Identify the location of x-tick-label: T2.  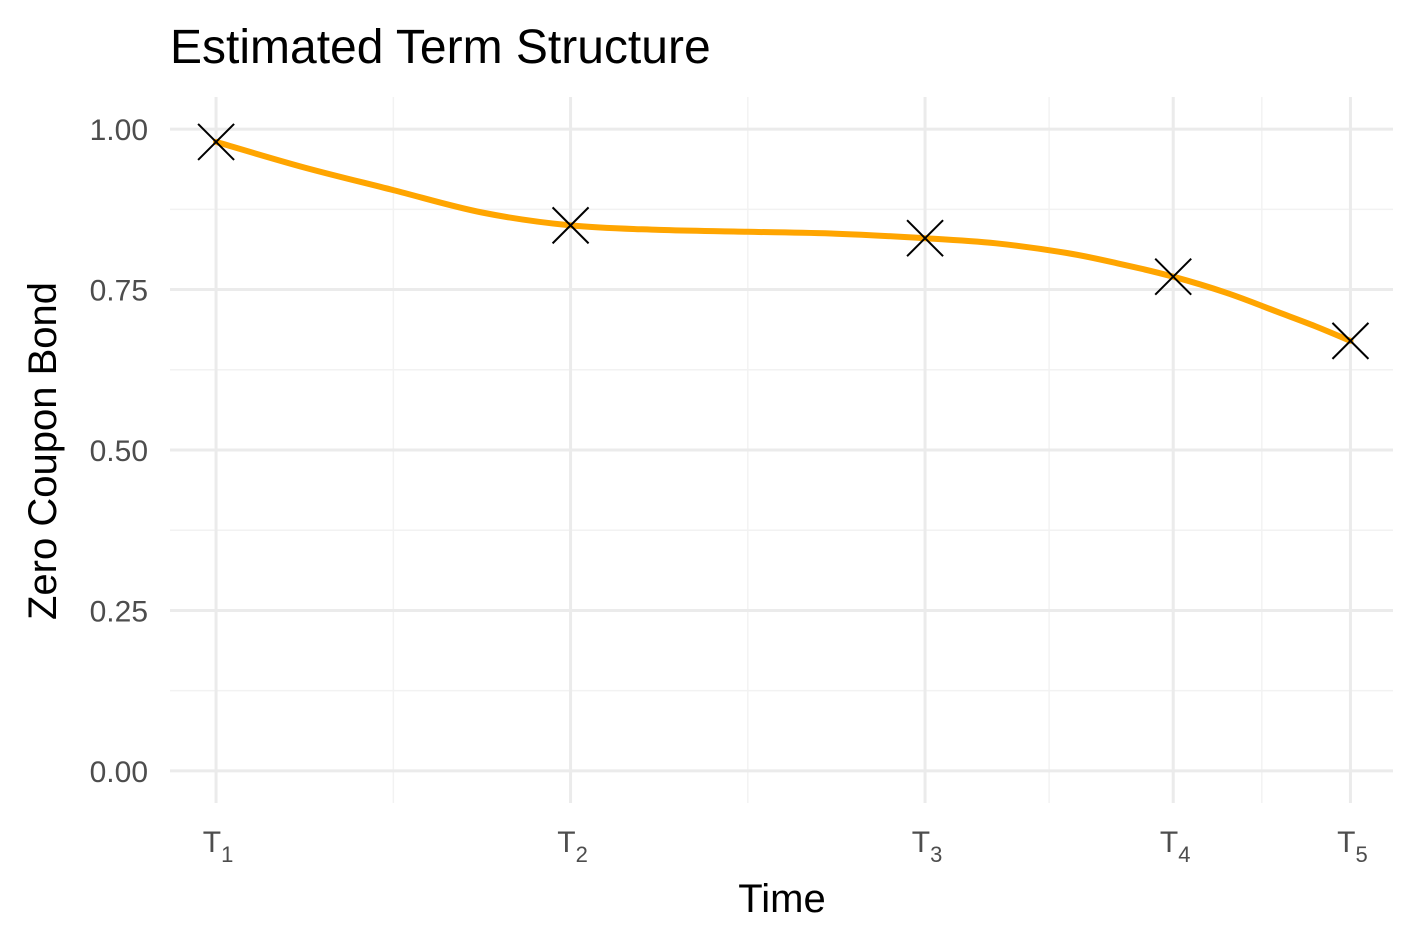
(572, 846).